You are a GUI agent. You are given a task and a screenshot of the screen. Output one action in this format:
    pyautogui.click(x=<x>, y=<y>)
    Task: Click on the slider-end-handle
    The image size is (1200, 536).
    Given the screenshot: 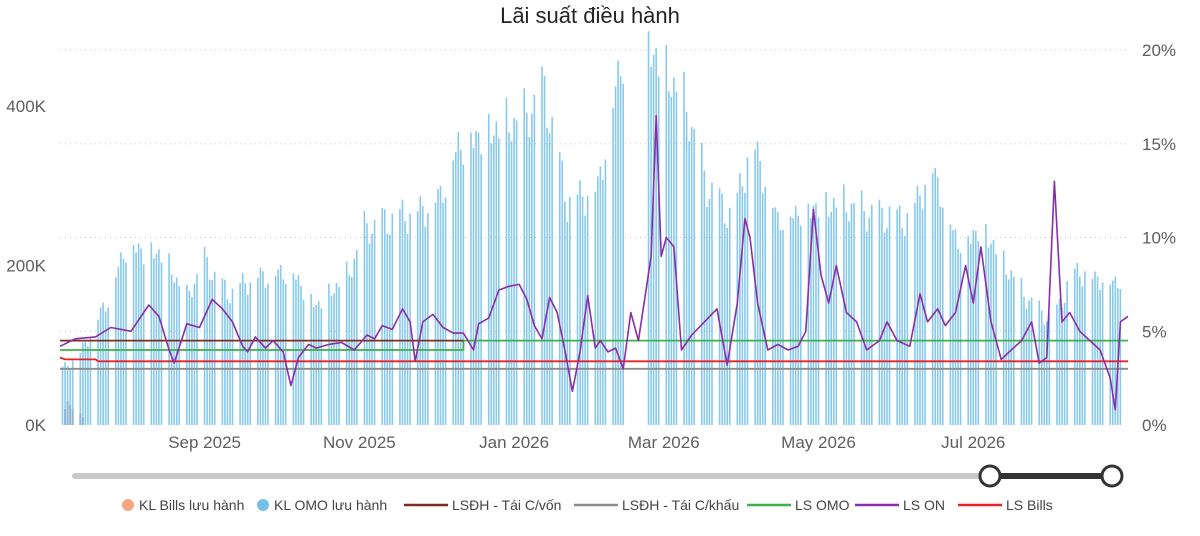 What is the action you would take?
    pyautogui.click(x=1112, y=476)
    